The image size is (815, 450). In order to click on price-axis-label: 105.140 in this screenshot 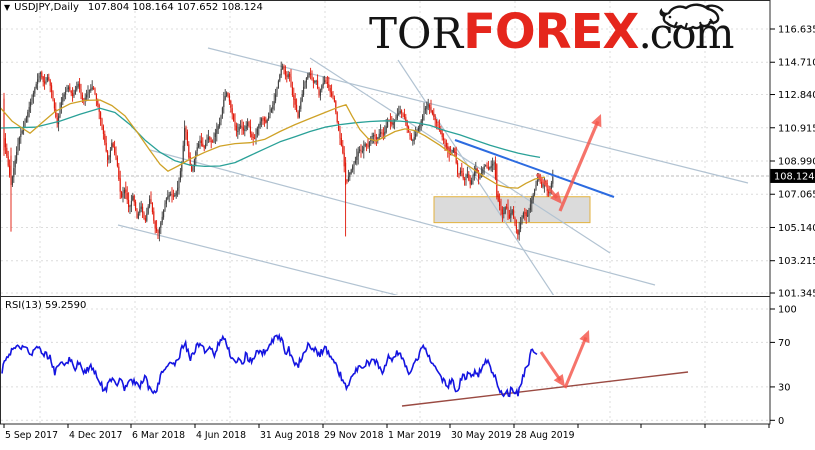, I will do `click(796, 228)`.